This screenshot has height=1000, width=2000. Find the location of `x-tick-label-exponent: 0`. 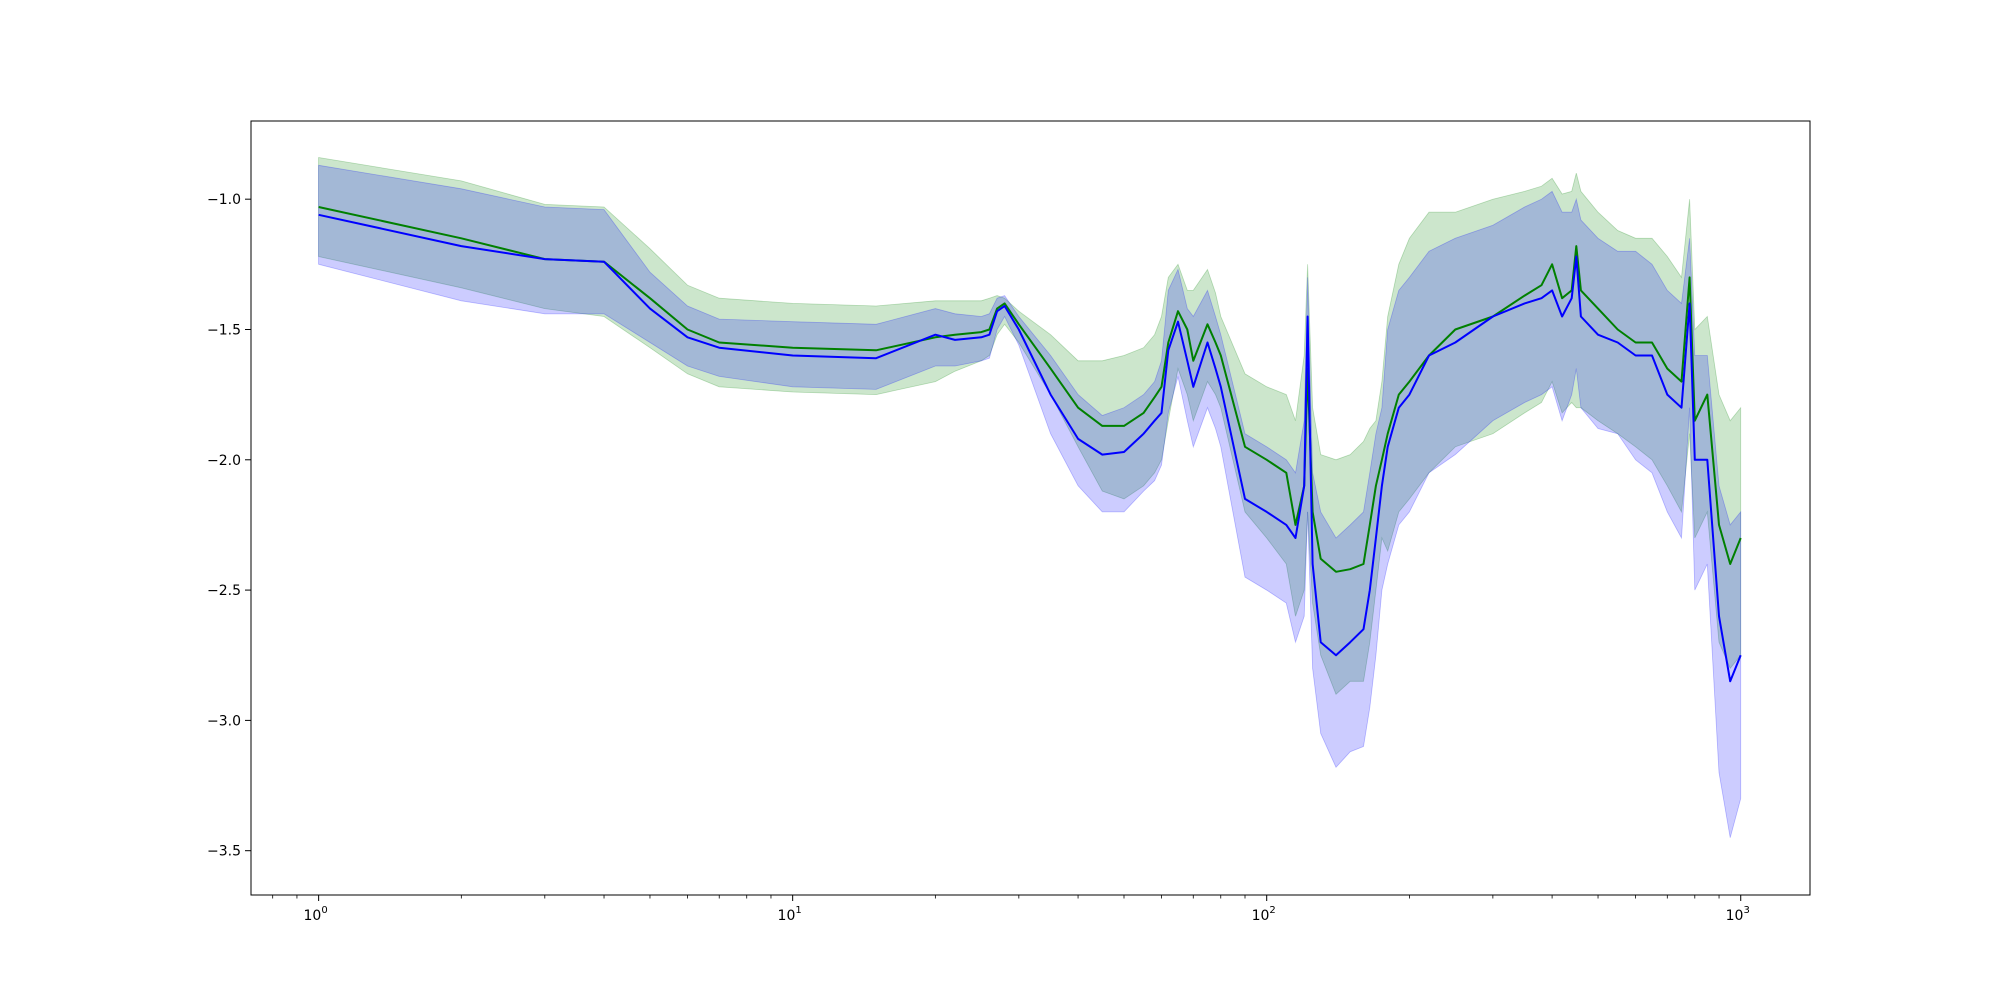

x-tick-label-exponent: 0 is located at coordinates (324, 910).